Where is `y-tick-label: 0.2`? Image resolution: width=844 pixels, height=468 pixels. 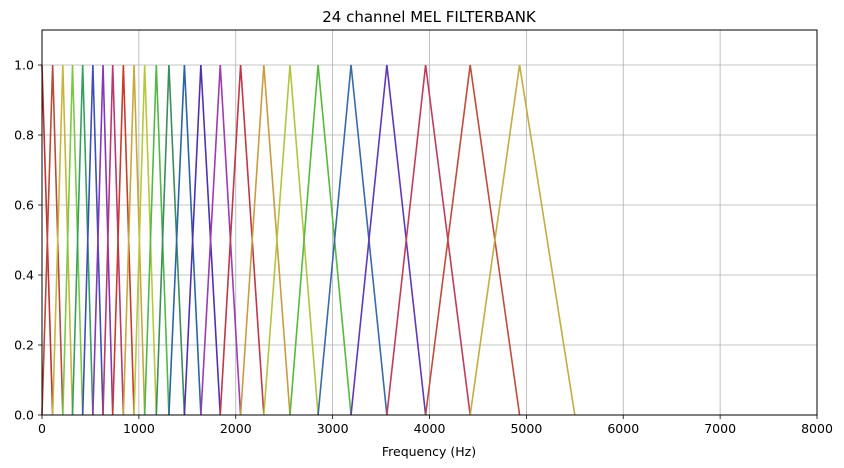
y-tick-label: 0.2 is located at coordinates (24, 345).